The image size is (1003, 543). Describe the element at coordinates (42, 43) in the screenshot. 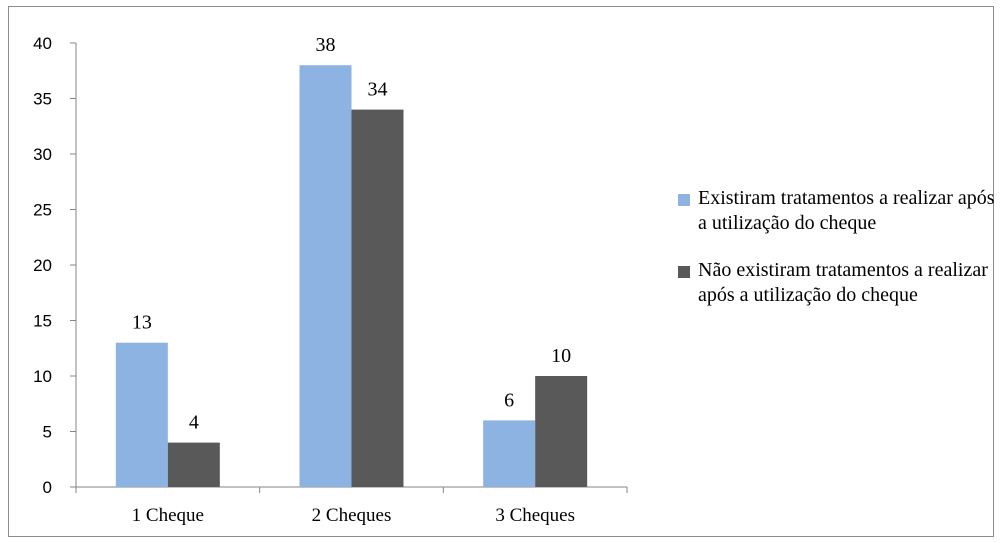

I see `y-tick-label: 40` at that location.